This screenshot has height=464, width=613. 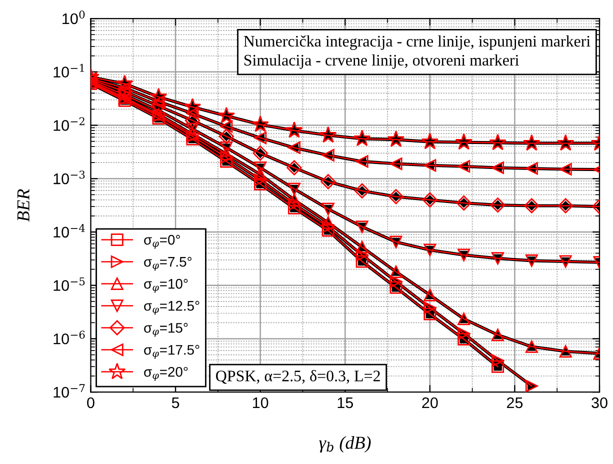 I want to click on annotation: QPSK, α=2.5, δ=0.3, L=2, so click(x=298, y=377).